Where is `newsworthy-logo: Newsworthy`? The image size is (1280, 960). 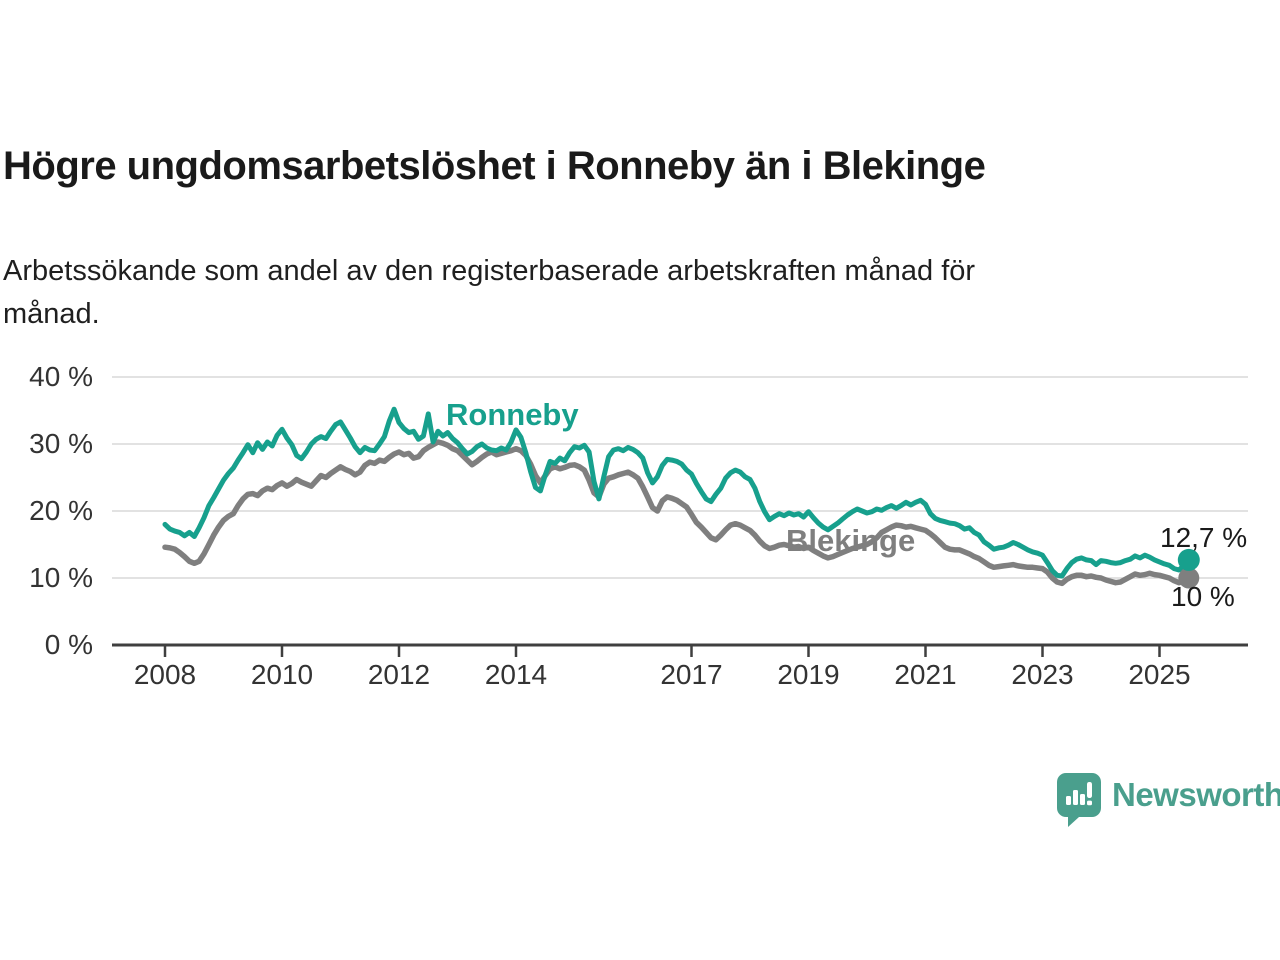
newsworthy-logo: Newsworthy is located at coordinates (1168, 802).